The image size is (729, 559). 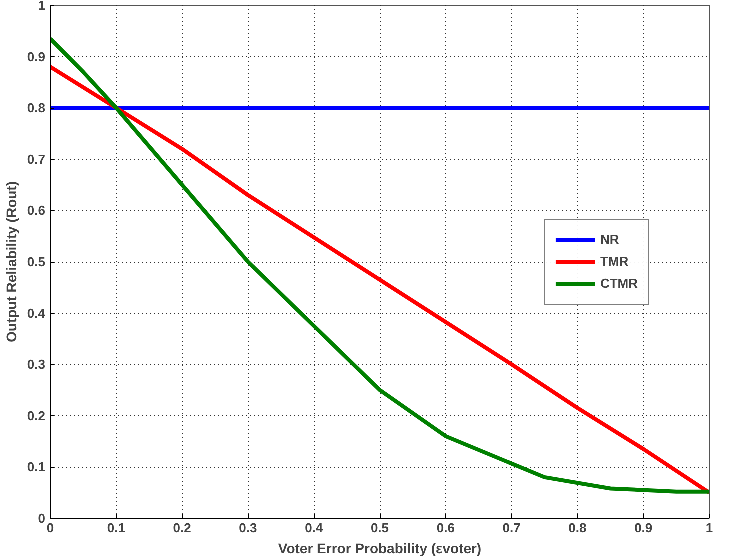 I want to click on y-axis-title: Output Reliability (Rout), so click(x=11, y=262).